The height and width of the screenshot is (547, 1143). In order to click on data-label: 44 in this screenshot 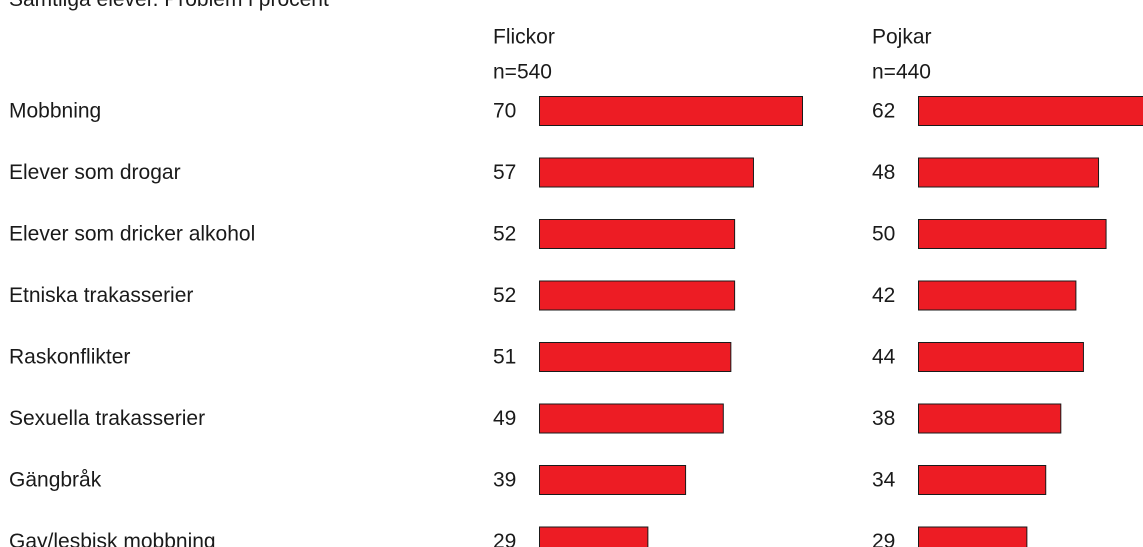, I will do `click(884, 357)`.